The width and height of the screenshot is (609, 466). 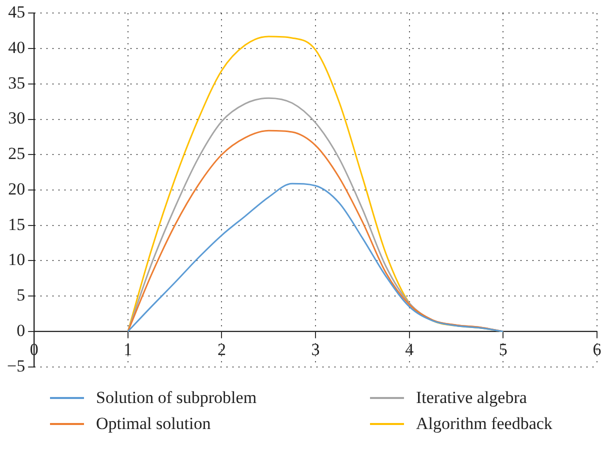 I want to click on legend-label: Solution of subproblem, so click(x=176, y=398).